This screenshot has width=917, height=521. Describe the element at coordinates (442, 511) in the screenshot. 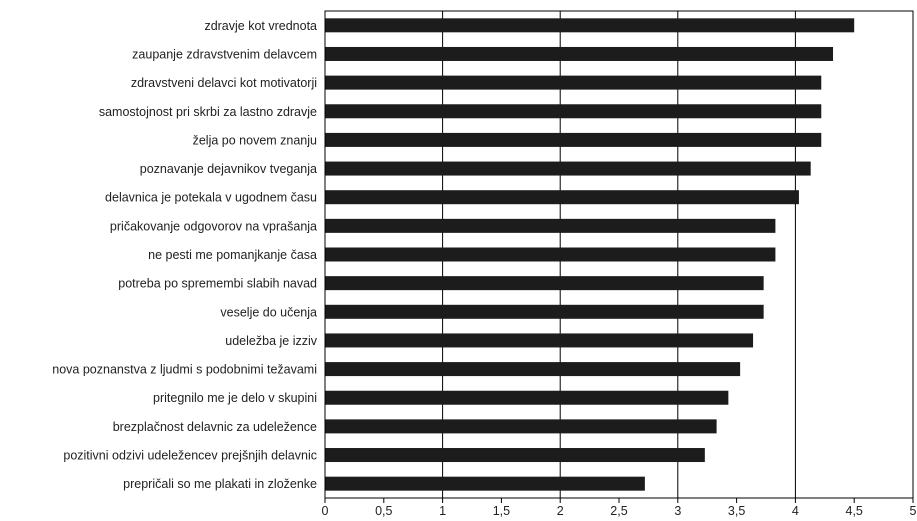

I see `x-tick-label: 1` at that location.